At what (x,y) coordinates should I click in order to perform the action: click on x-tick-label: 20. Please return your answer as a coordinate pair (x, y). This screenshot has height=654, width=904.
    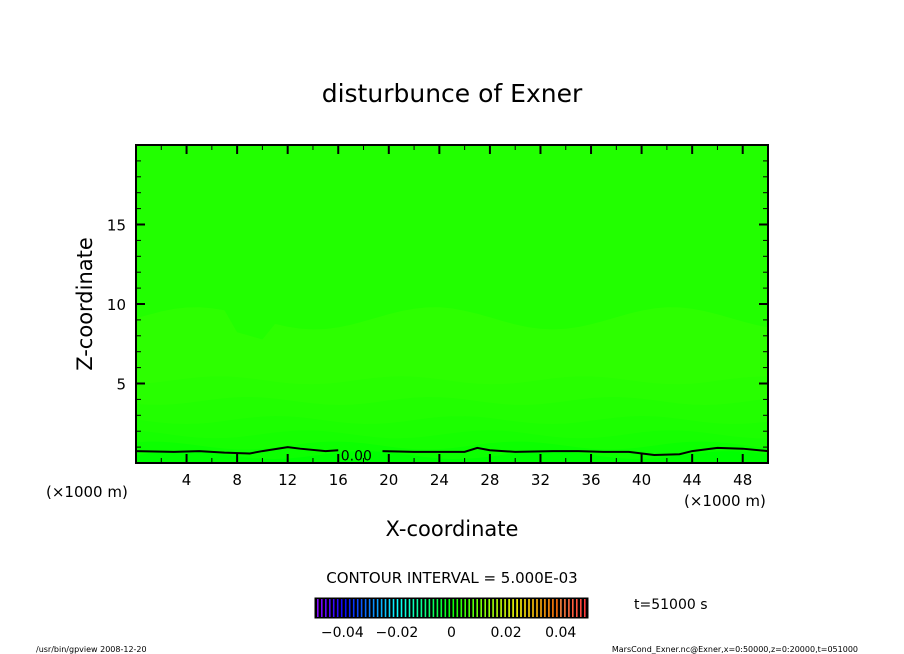
    Looking at the image, I should click on (388, 480).